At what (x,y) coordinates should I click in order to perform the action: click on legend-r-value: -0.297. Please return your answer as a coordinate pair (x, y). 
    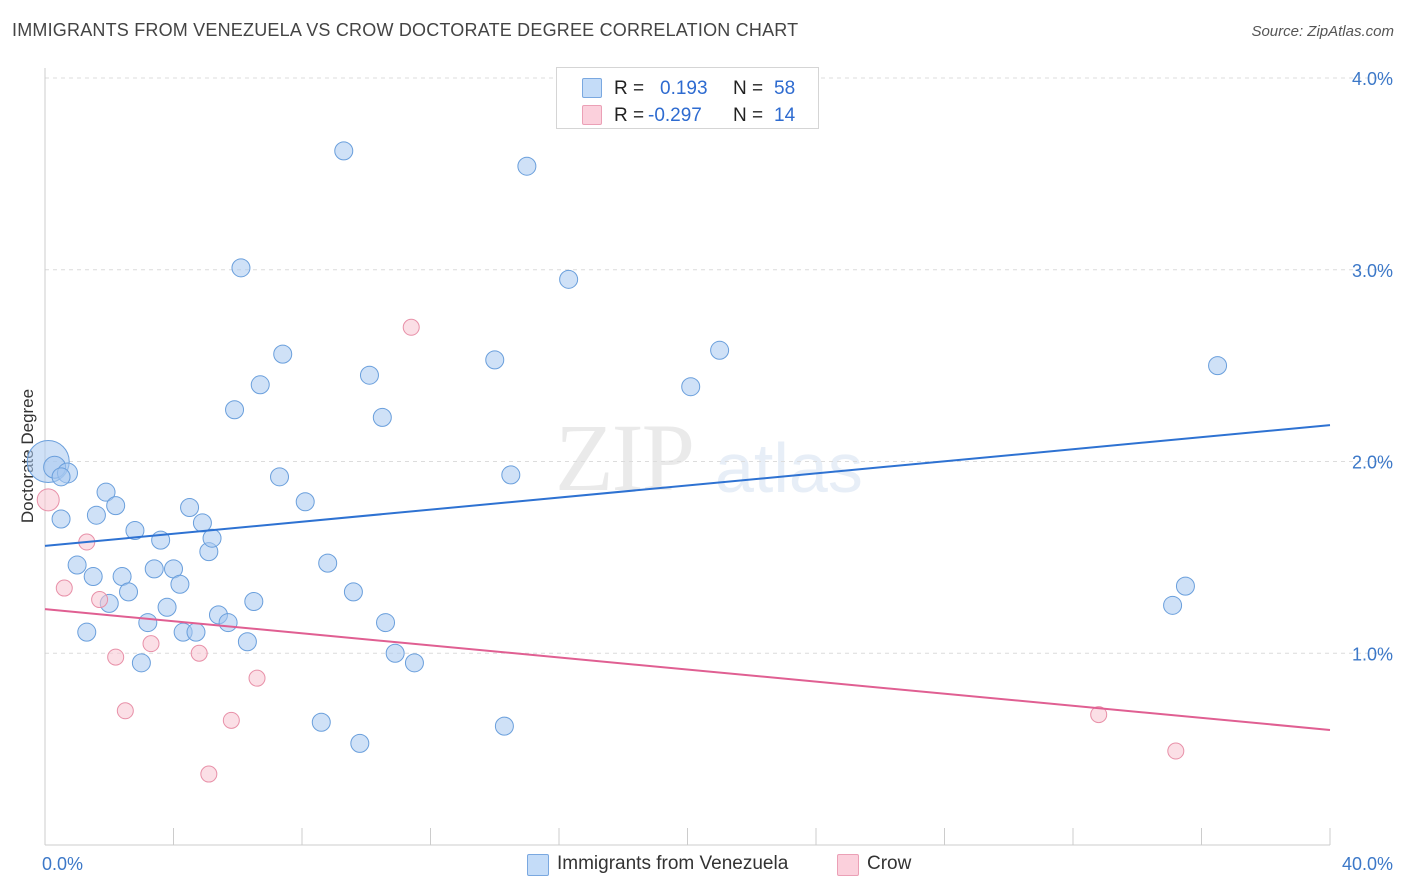
    Looking at the image, I should click on (675, 115).